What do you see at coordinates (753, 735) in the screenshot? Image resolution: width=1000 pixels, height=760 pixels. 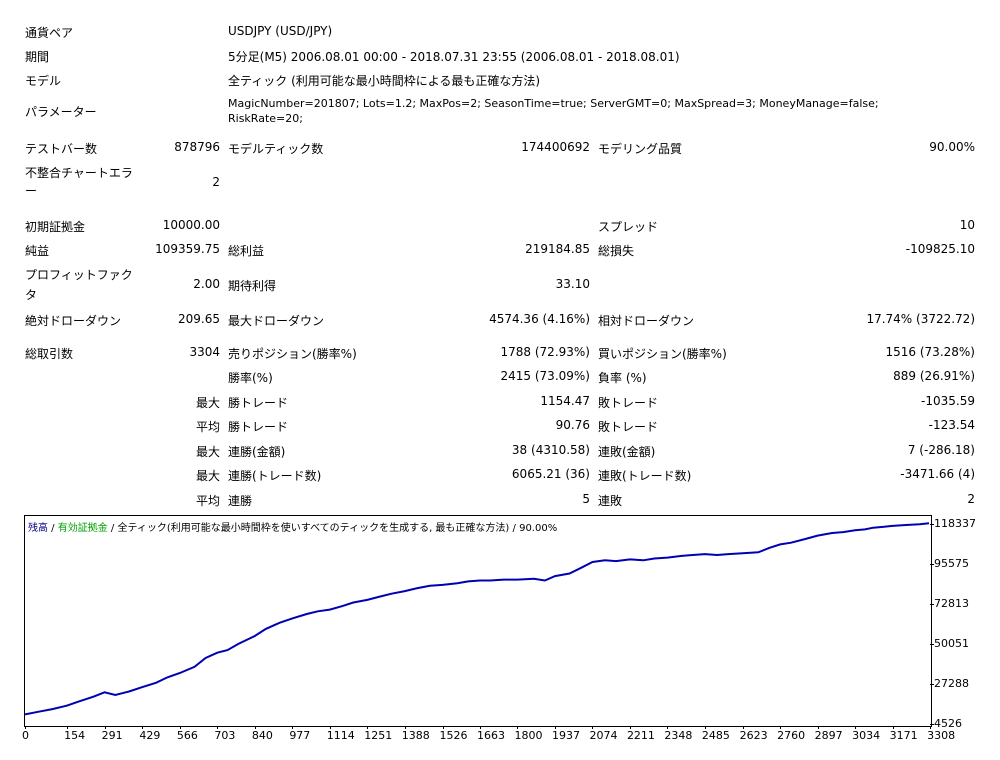 I see `x-tick-label: 2623` at bounding box center [753, 735].